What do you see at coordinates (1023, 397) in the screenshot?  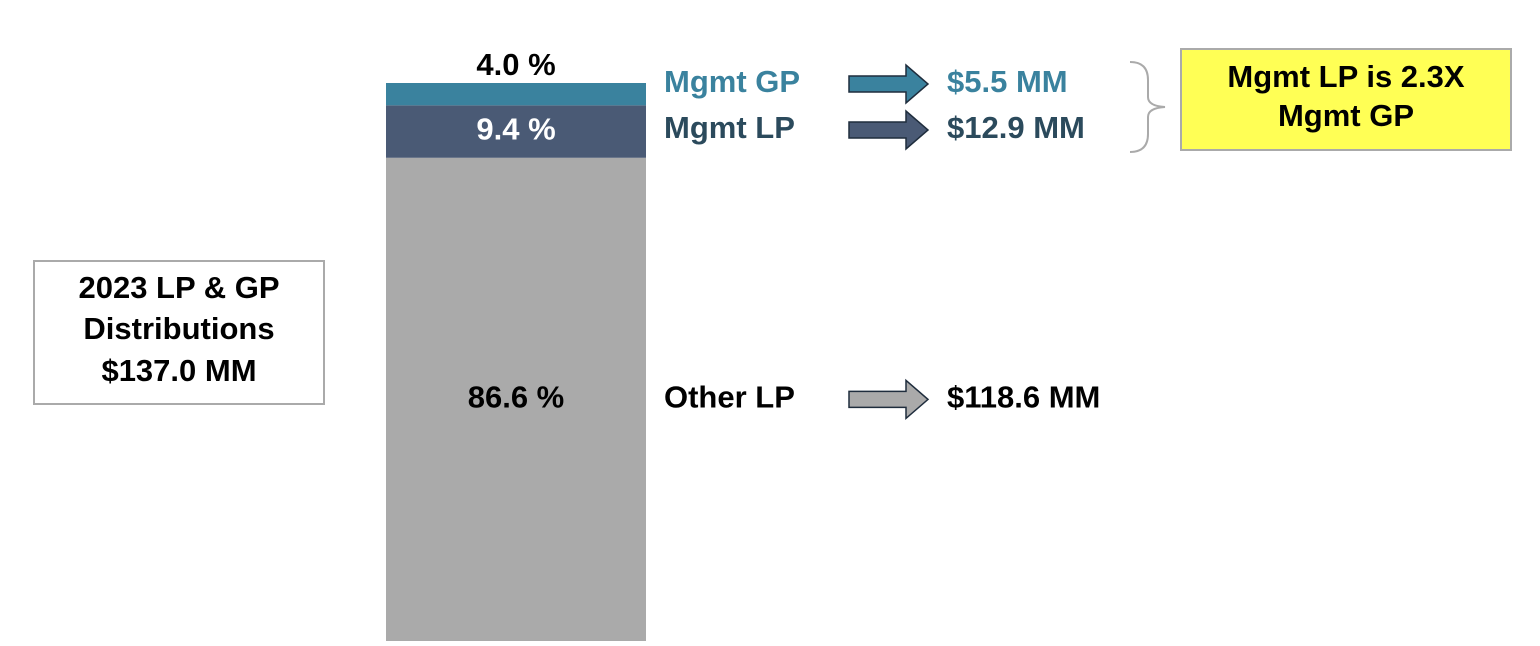 I see `amount-label: $118.6 MM` at bounding box center [1023, 397].